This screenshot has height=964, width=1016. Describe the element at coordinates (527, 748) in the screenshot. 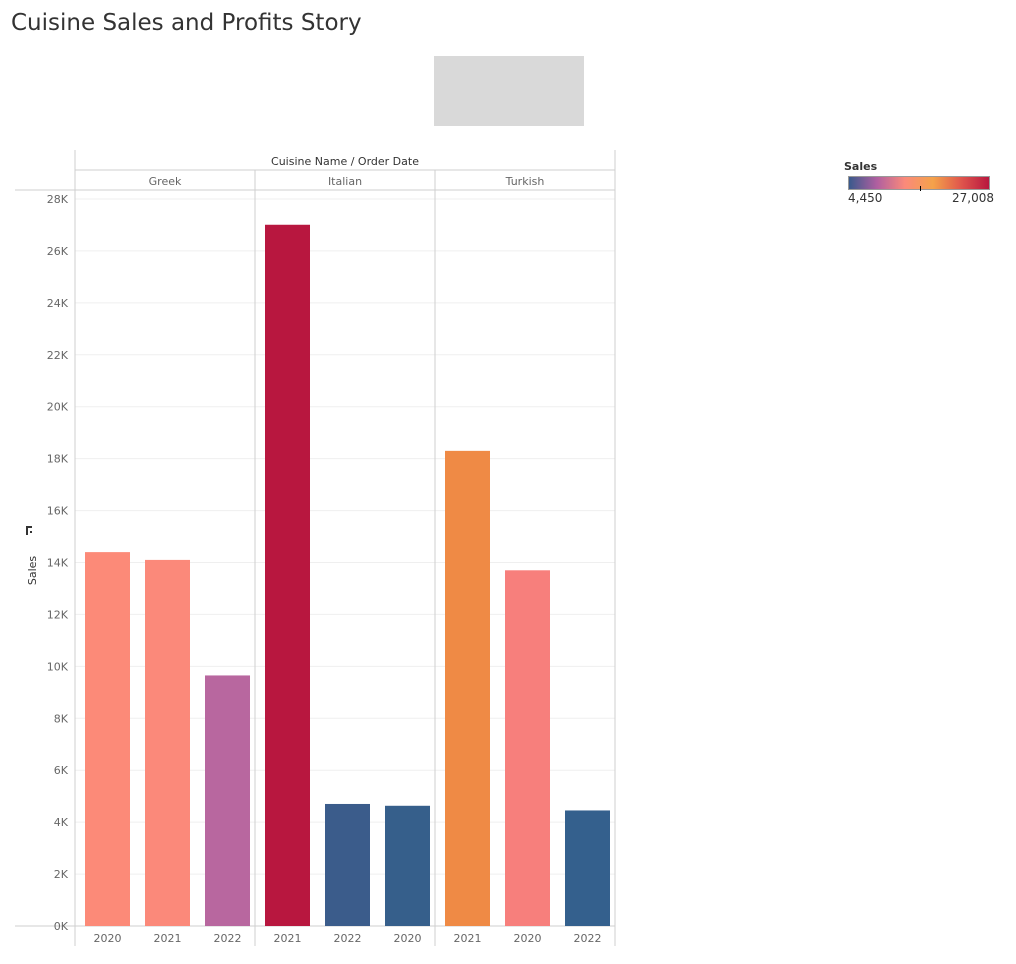

I see `bar-turkish-2020` at that location.